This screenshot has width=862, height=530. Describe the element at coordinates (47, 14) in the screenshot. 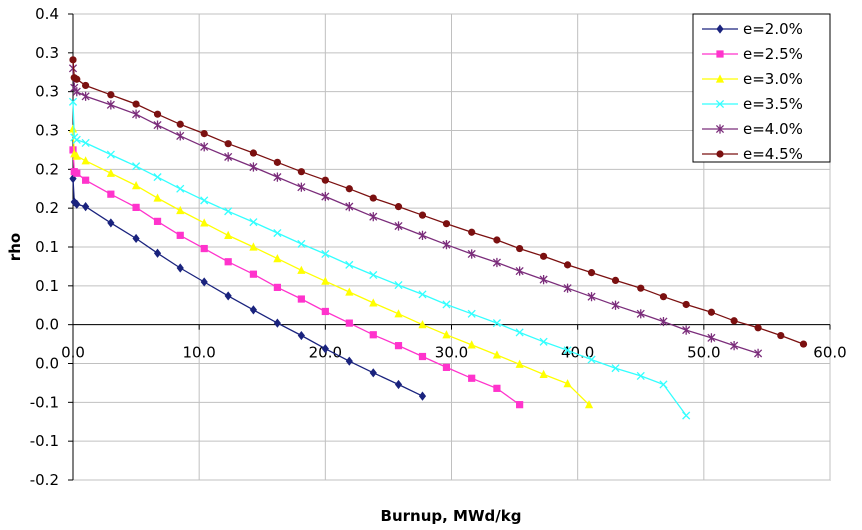

I see `y-tick-label: 0.4` at that location.